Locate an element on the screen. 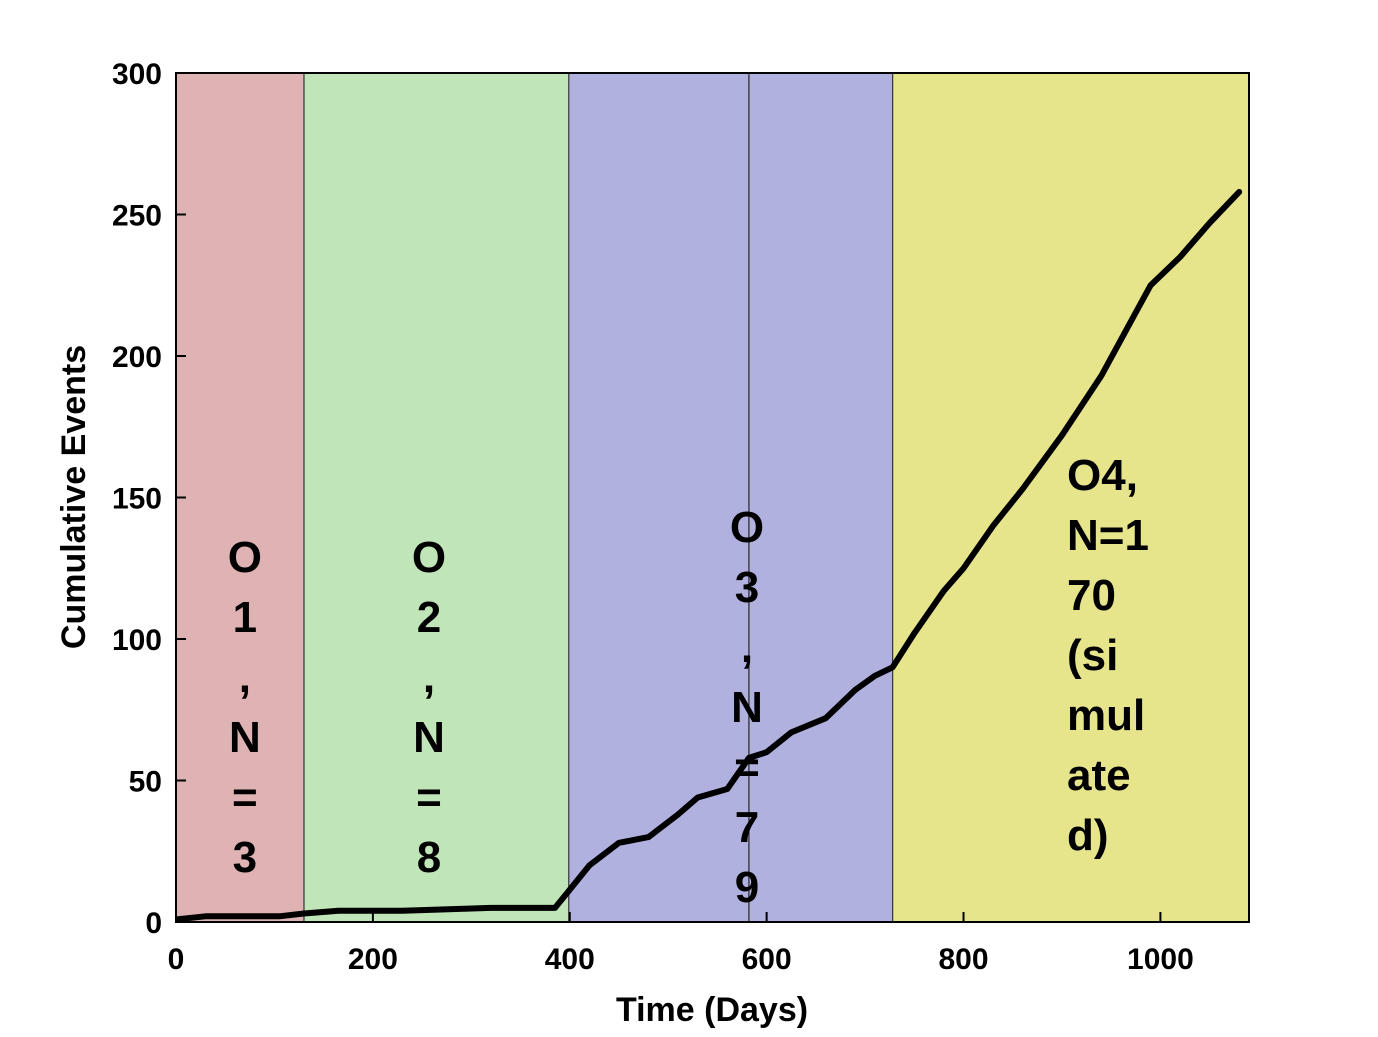 The height and width of the screenshot is (1037, 1378). band-label-line: 8 is located at coordinates (429, 857).